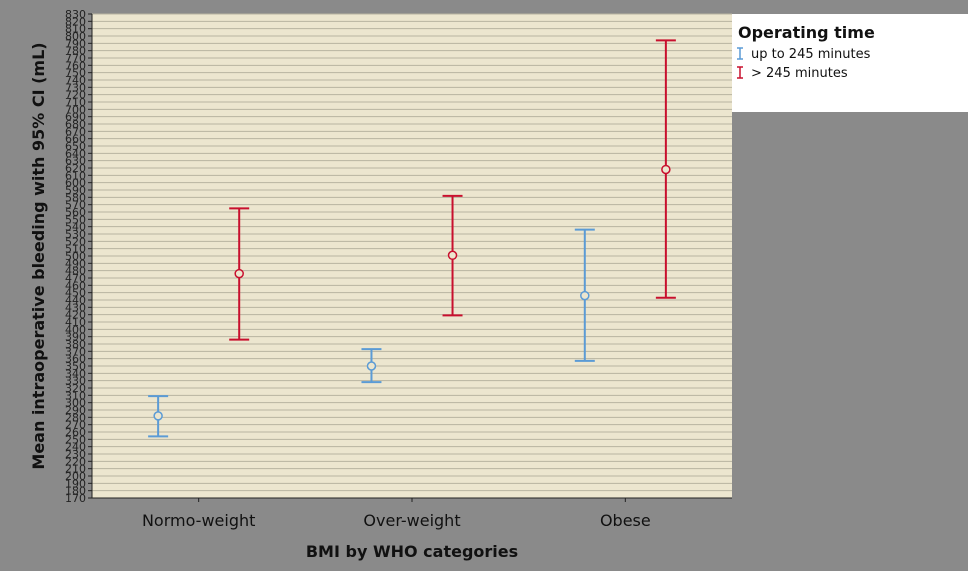 Image resolution: width=968 pixels, height=571 pixels. Describe the element at coordinates (75, 271) in the screenshot. I see `y-tick-label: 480` at that location.